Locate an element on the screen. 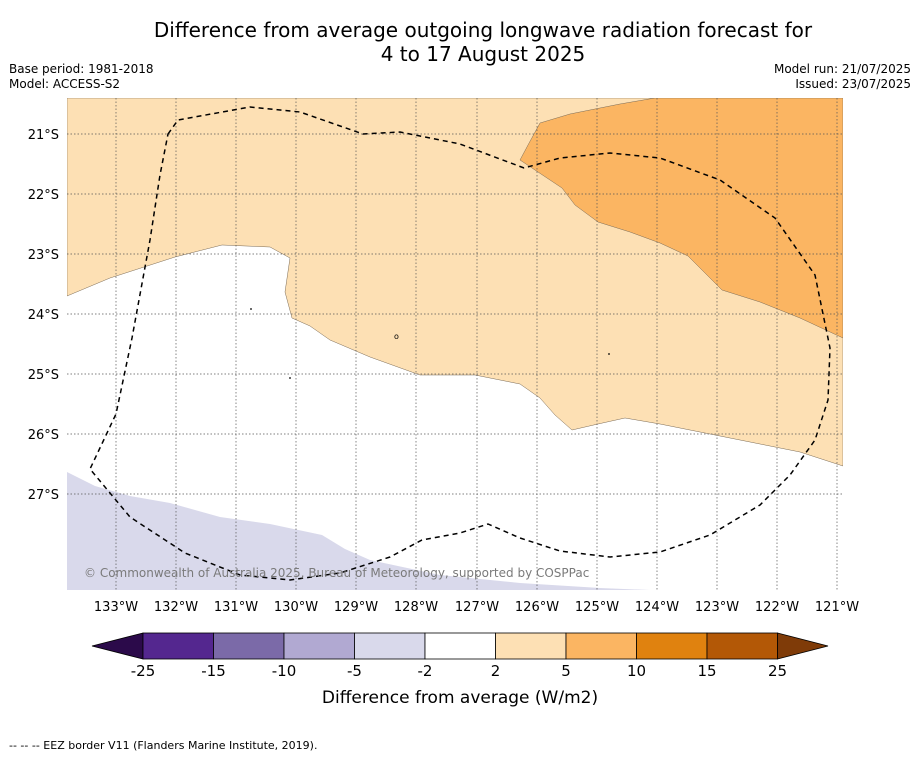 Image resolution: width=919 pixels, height=758 pixels. colorbar-tick: -10 is located at coordinates (284, 671).